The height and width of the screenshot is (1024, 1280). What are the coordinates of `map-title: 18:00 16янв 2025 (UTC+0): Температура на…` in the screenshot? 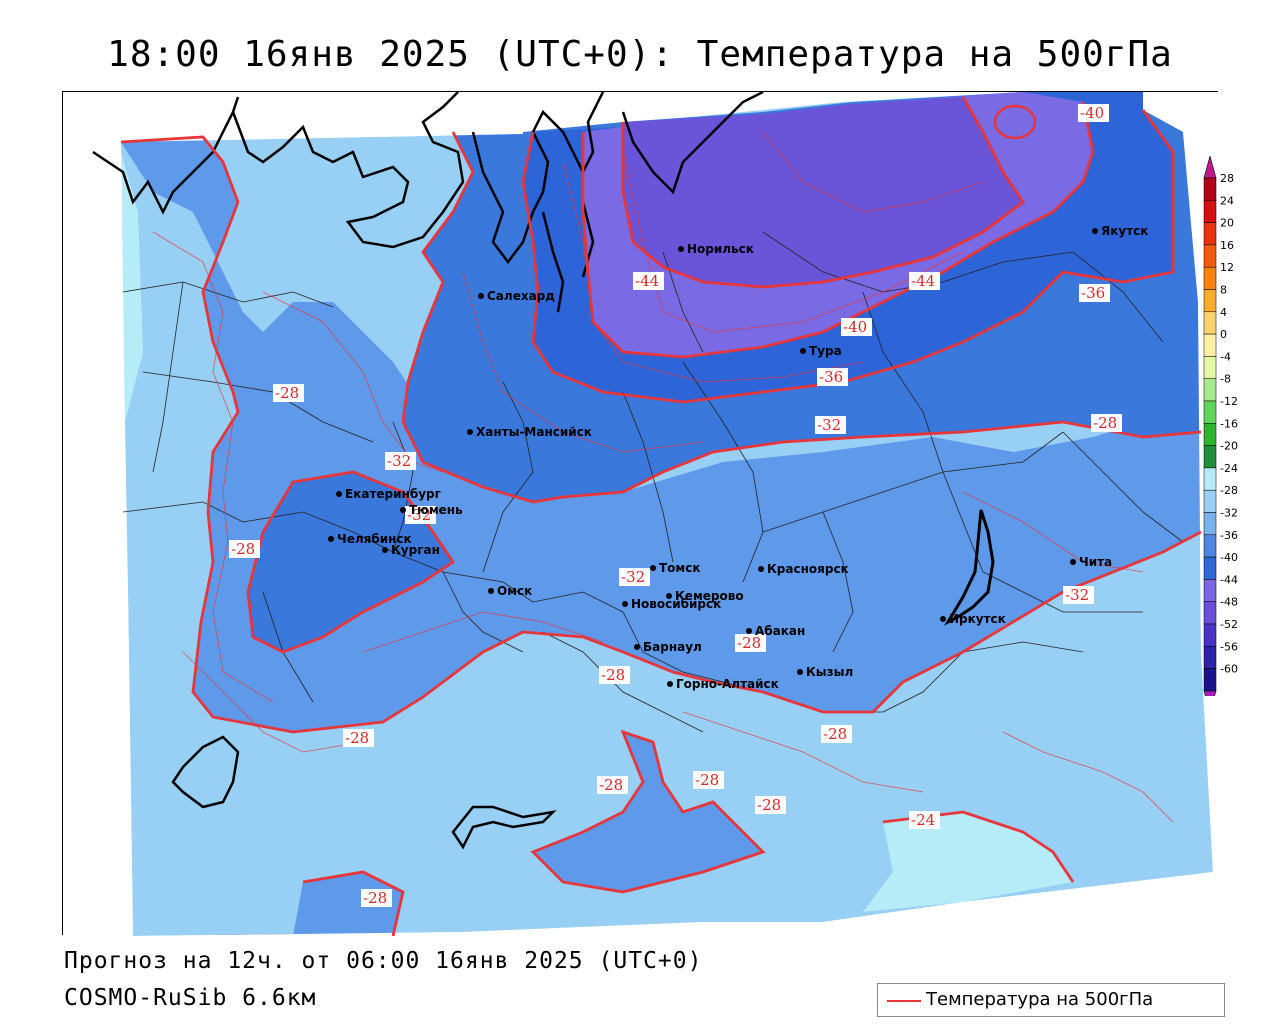 It's located at (640, 54).